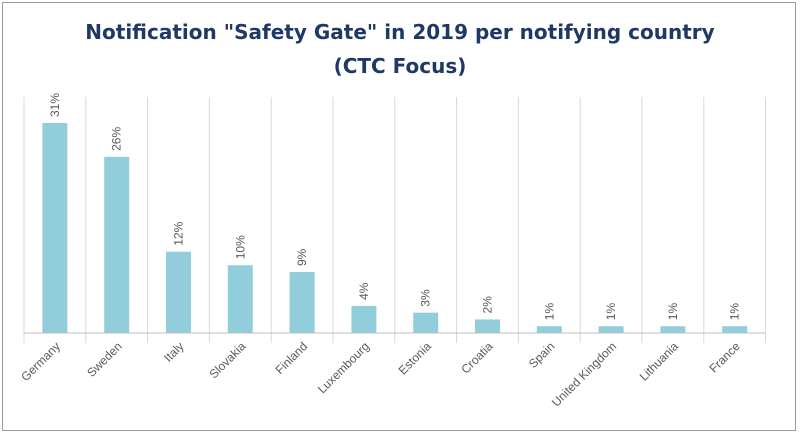  What do you see at coordinates (240, 299) in the screenshot?
I see `bar-slovakia` at bounding box center [240, 299].